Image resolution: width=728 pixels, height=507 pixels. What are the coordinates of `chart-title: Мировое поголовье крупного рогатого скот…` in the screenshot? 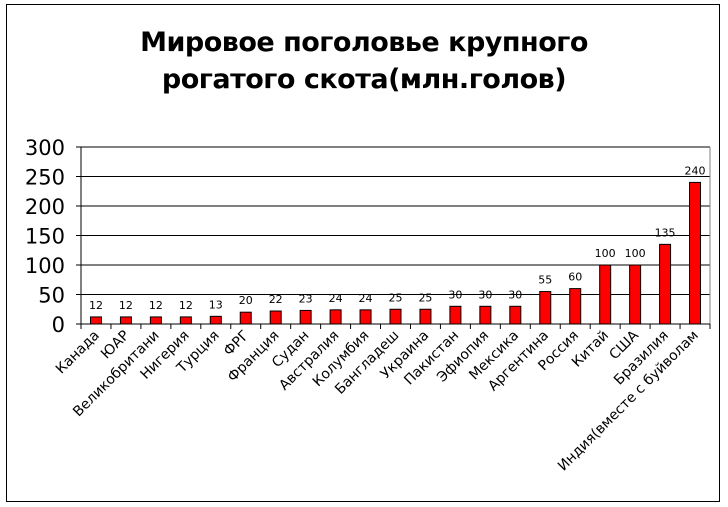 It's located at (364, 61).